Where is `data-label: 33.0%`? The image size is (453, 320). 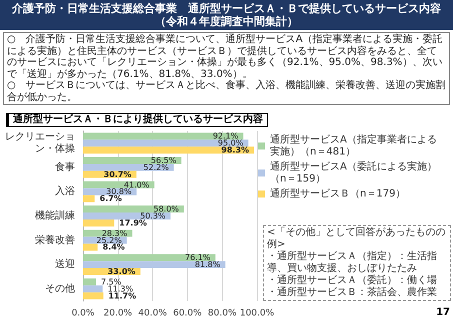 data-label: 33.0% is located at coordinates (122, 271).